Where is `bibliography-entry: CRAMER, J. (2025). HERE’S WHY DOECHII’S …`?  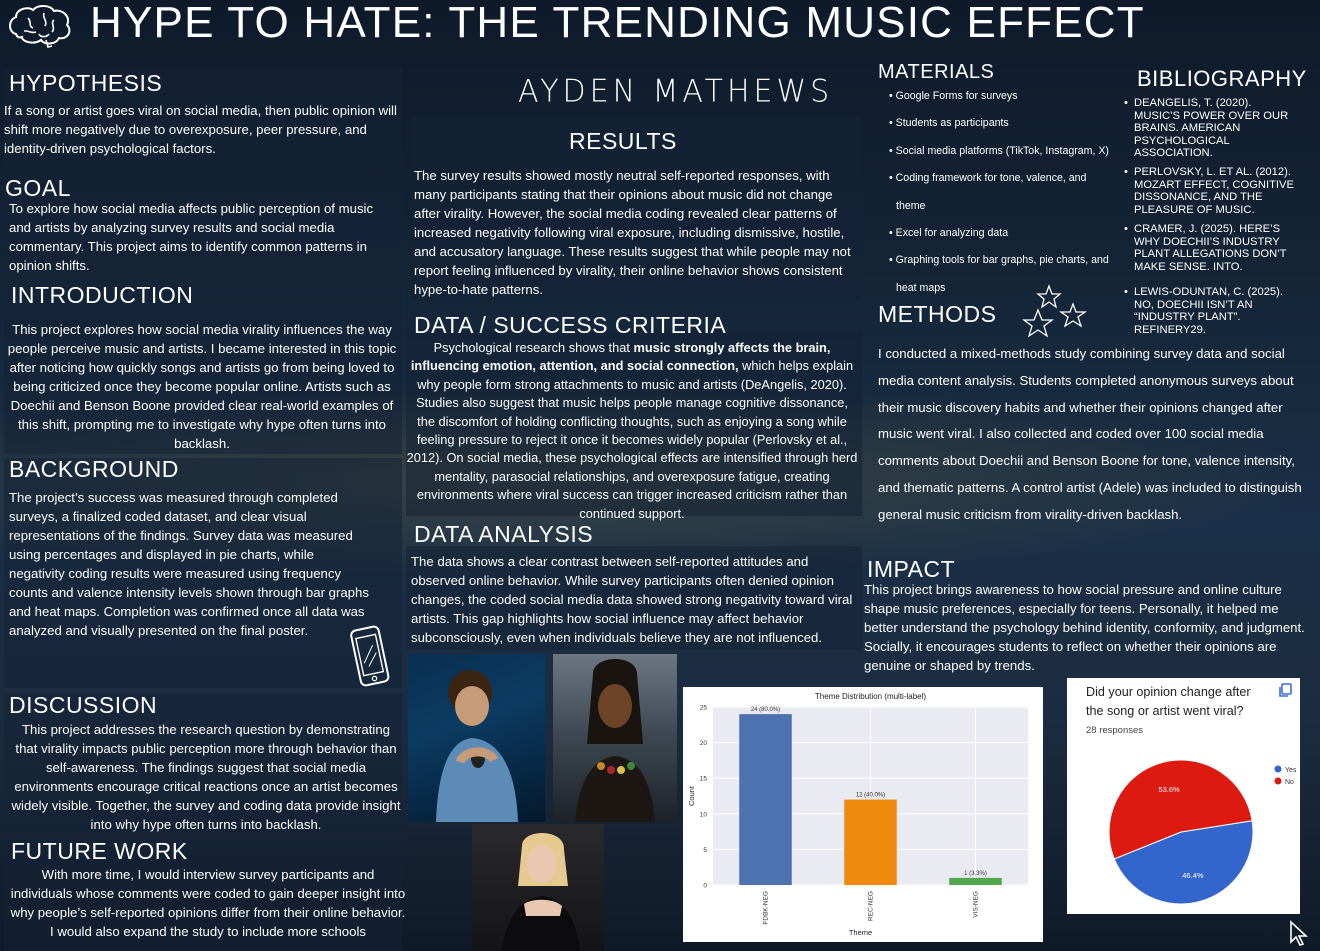 bibliography-entry: CRAMER, J. (2025). HERE’S WHY DOECHII’S … is located at coordinates (1210, 248).